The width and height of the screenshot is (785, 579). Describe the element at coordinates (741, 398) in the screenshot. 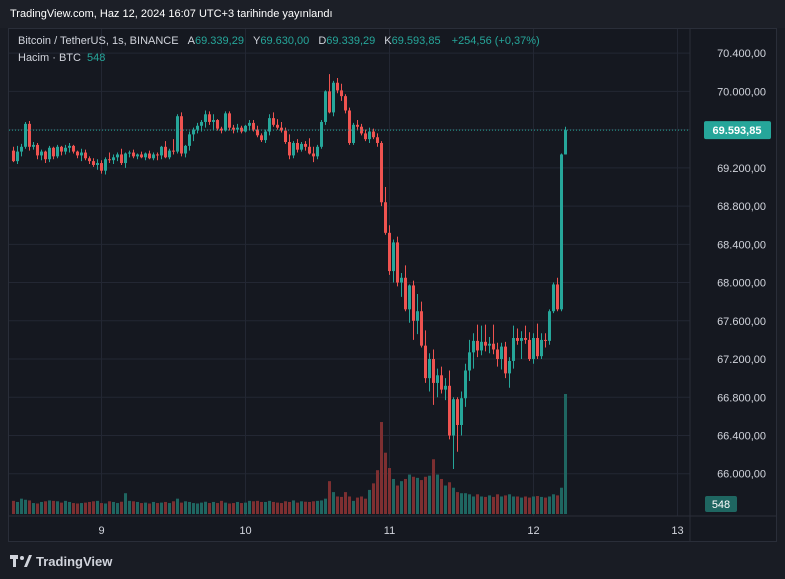

I see `price-tick-label: 66.800,00` at that location.